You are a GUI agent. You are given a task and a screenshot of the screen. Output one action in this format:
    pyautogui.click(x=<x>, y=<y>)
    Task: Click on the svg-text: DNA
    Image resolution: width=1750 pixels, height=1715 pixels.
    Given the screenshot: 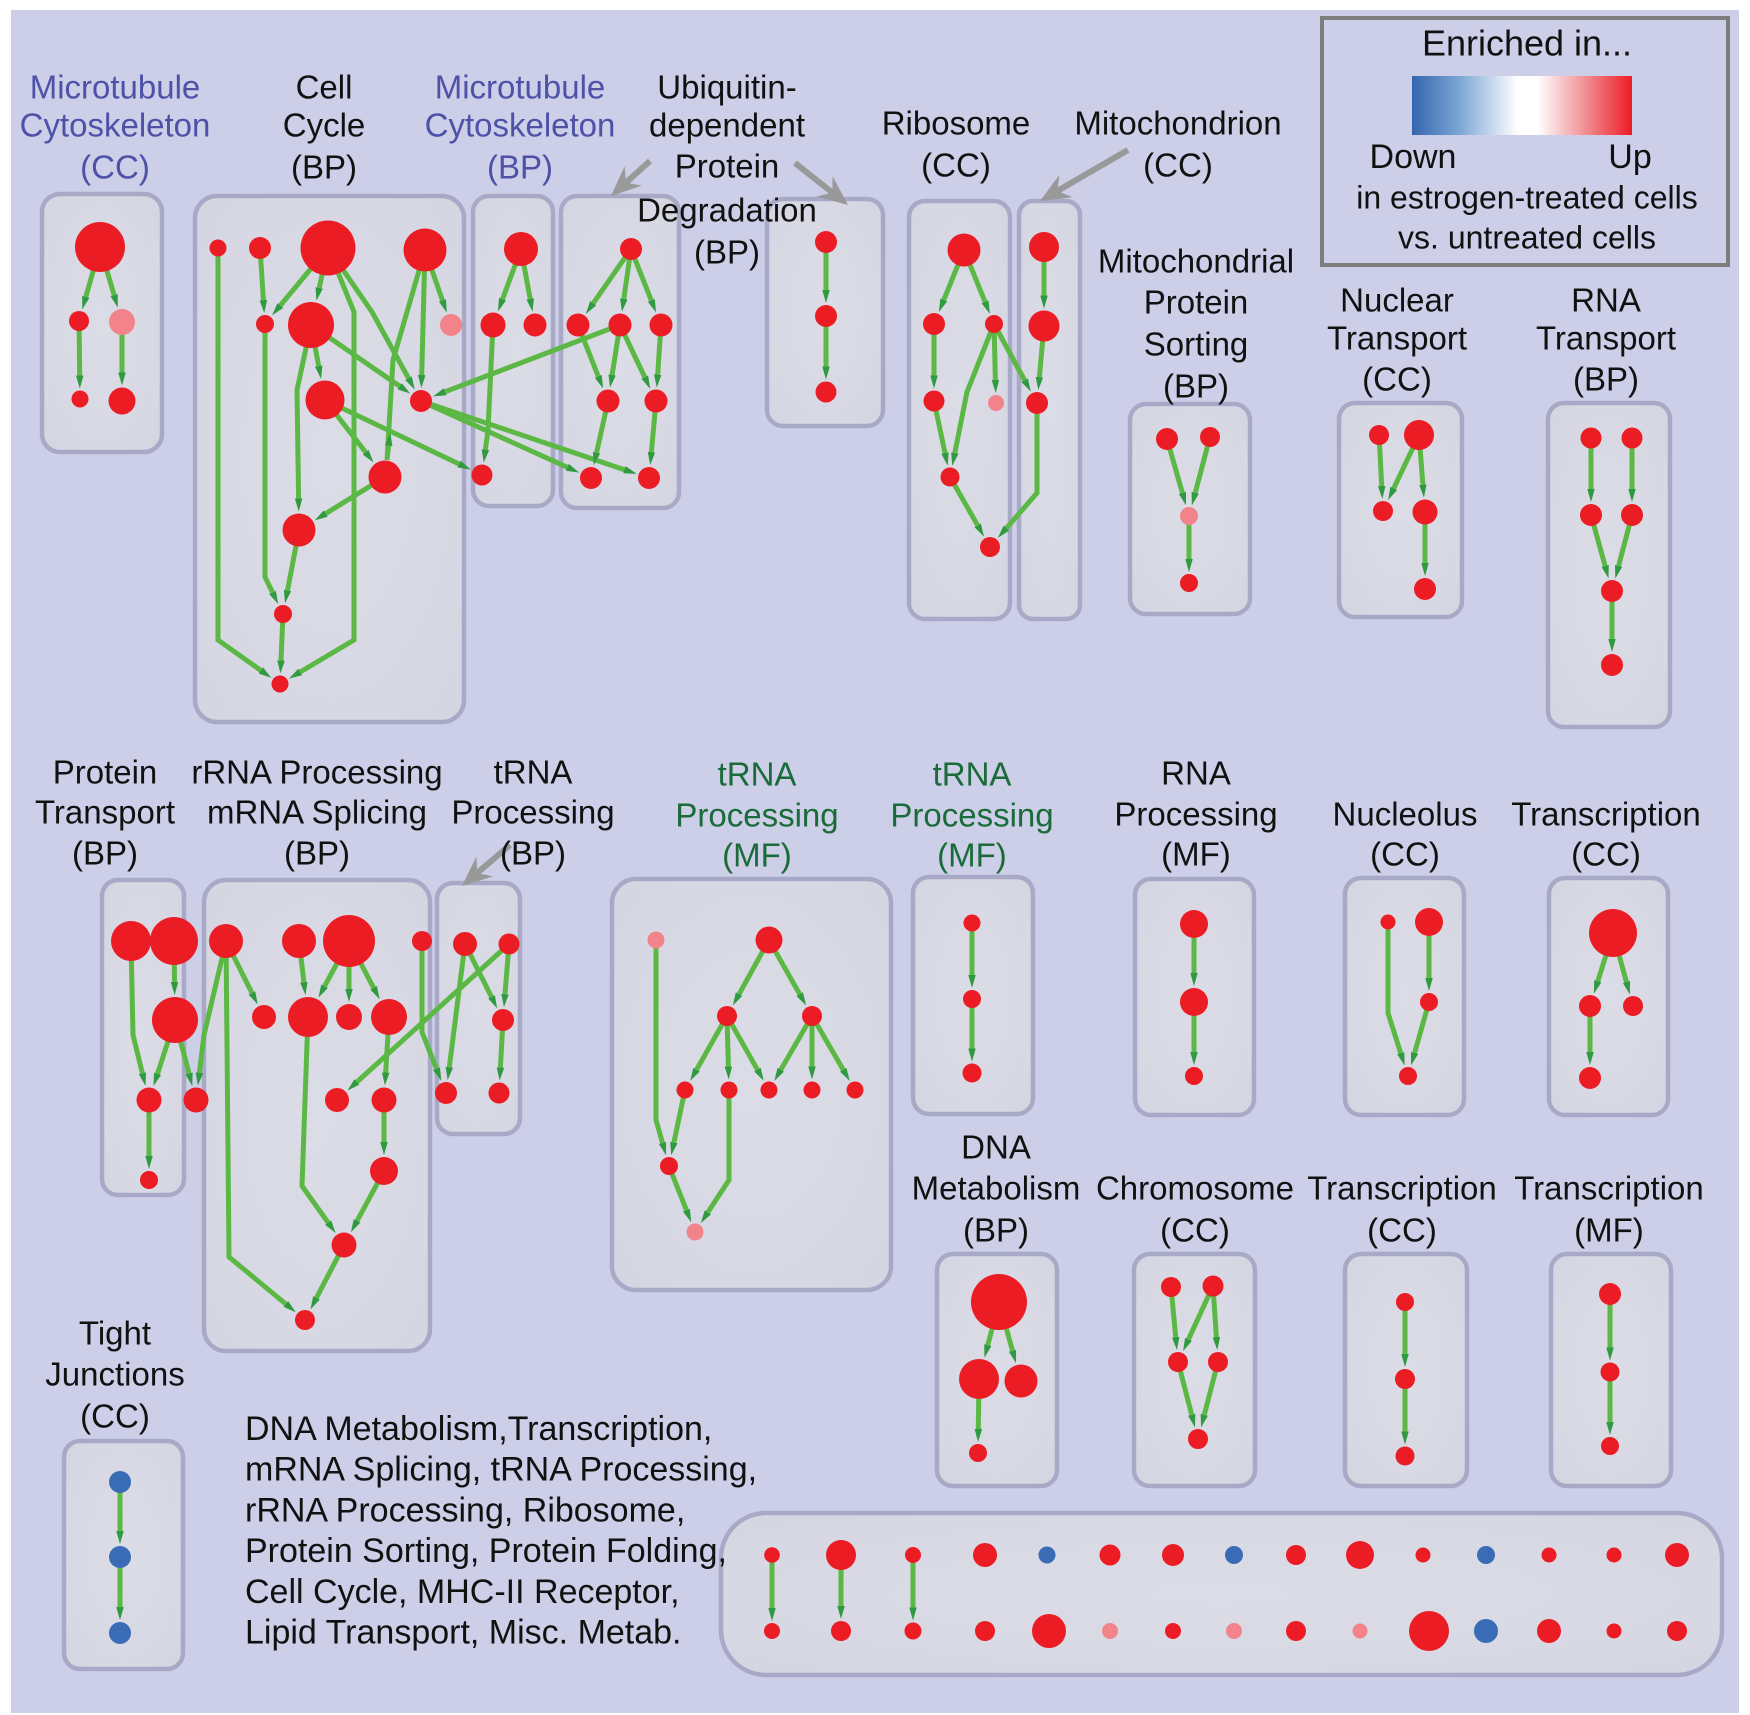 What is the action you would take?
    pyautogui.click(x=996, y=1147)
    